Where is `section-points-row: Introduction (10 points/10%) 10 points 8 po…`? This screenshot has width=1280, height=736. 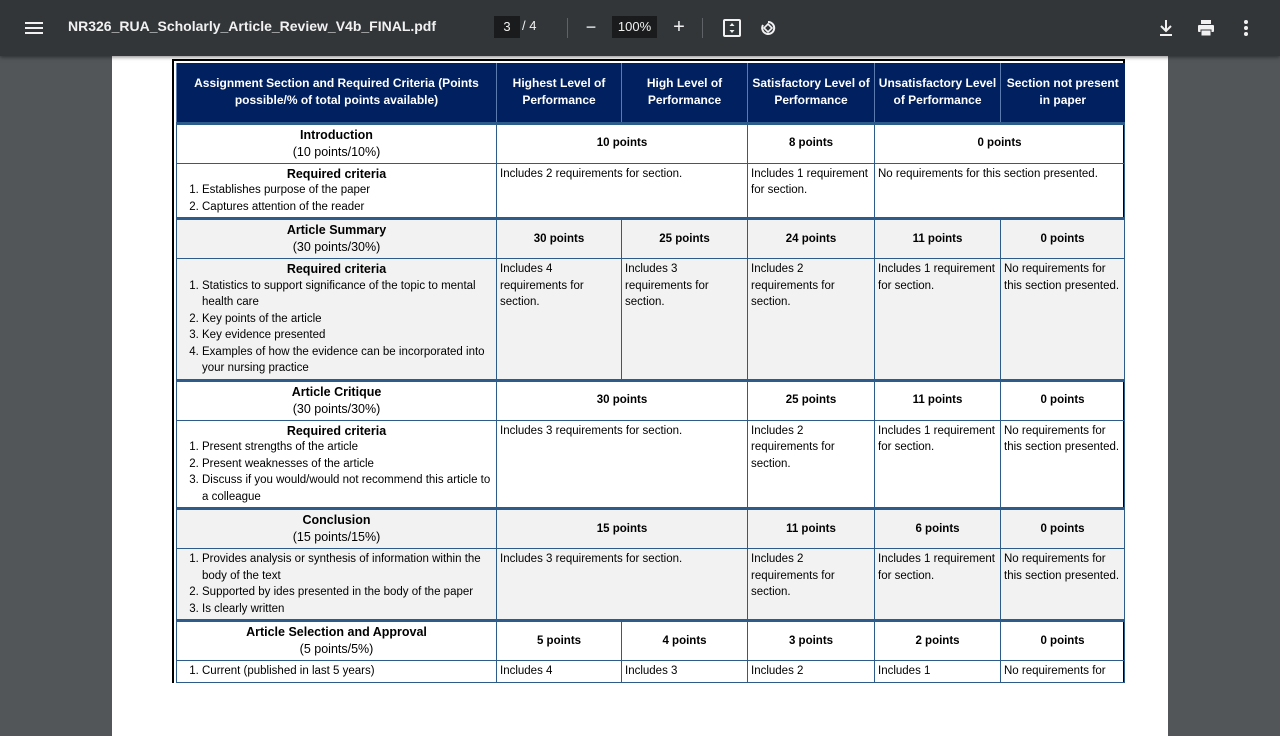 section-points-row: Introduction (10 points/10%) 10 points 8 po… is located at coordinates (650, 143).